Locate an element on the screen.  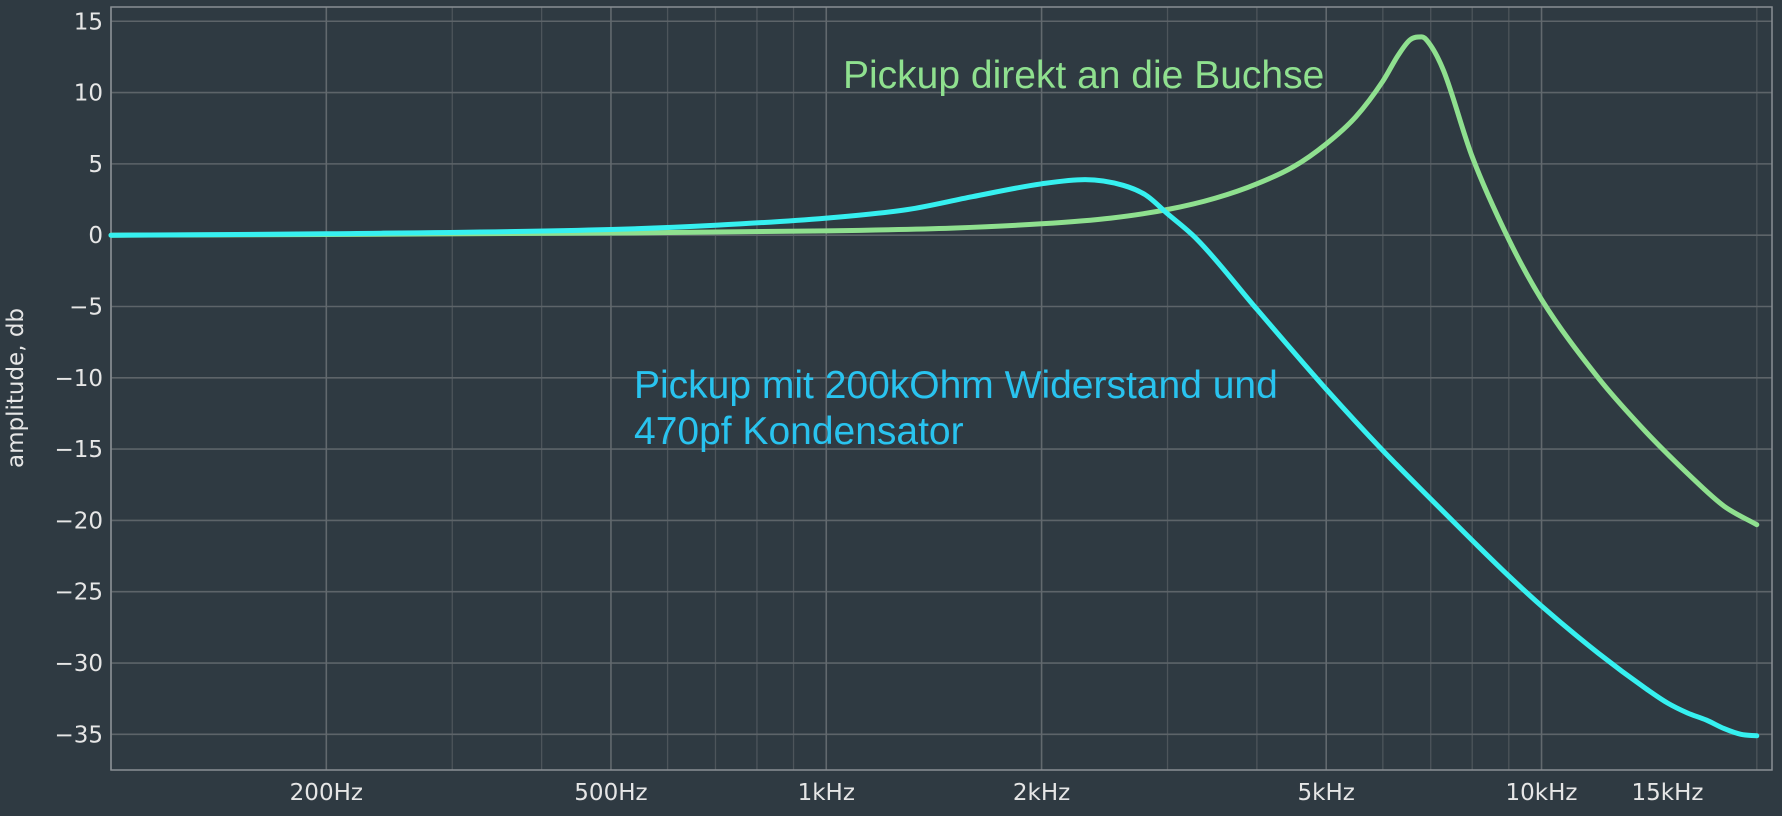
annotation-direct: Pickup direkt an die Buchse is located at coordinates (1083, 75).